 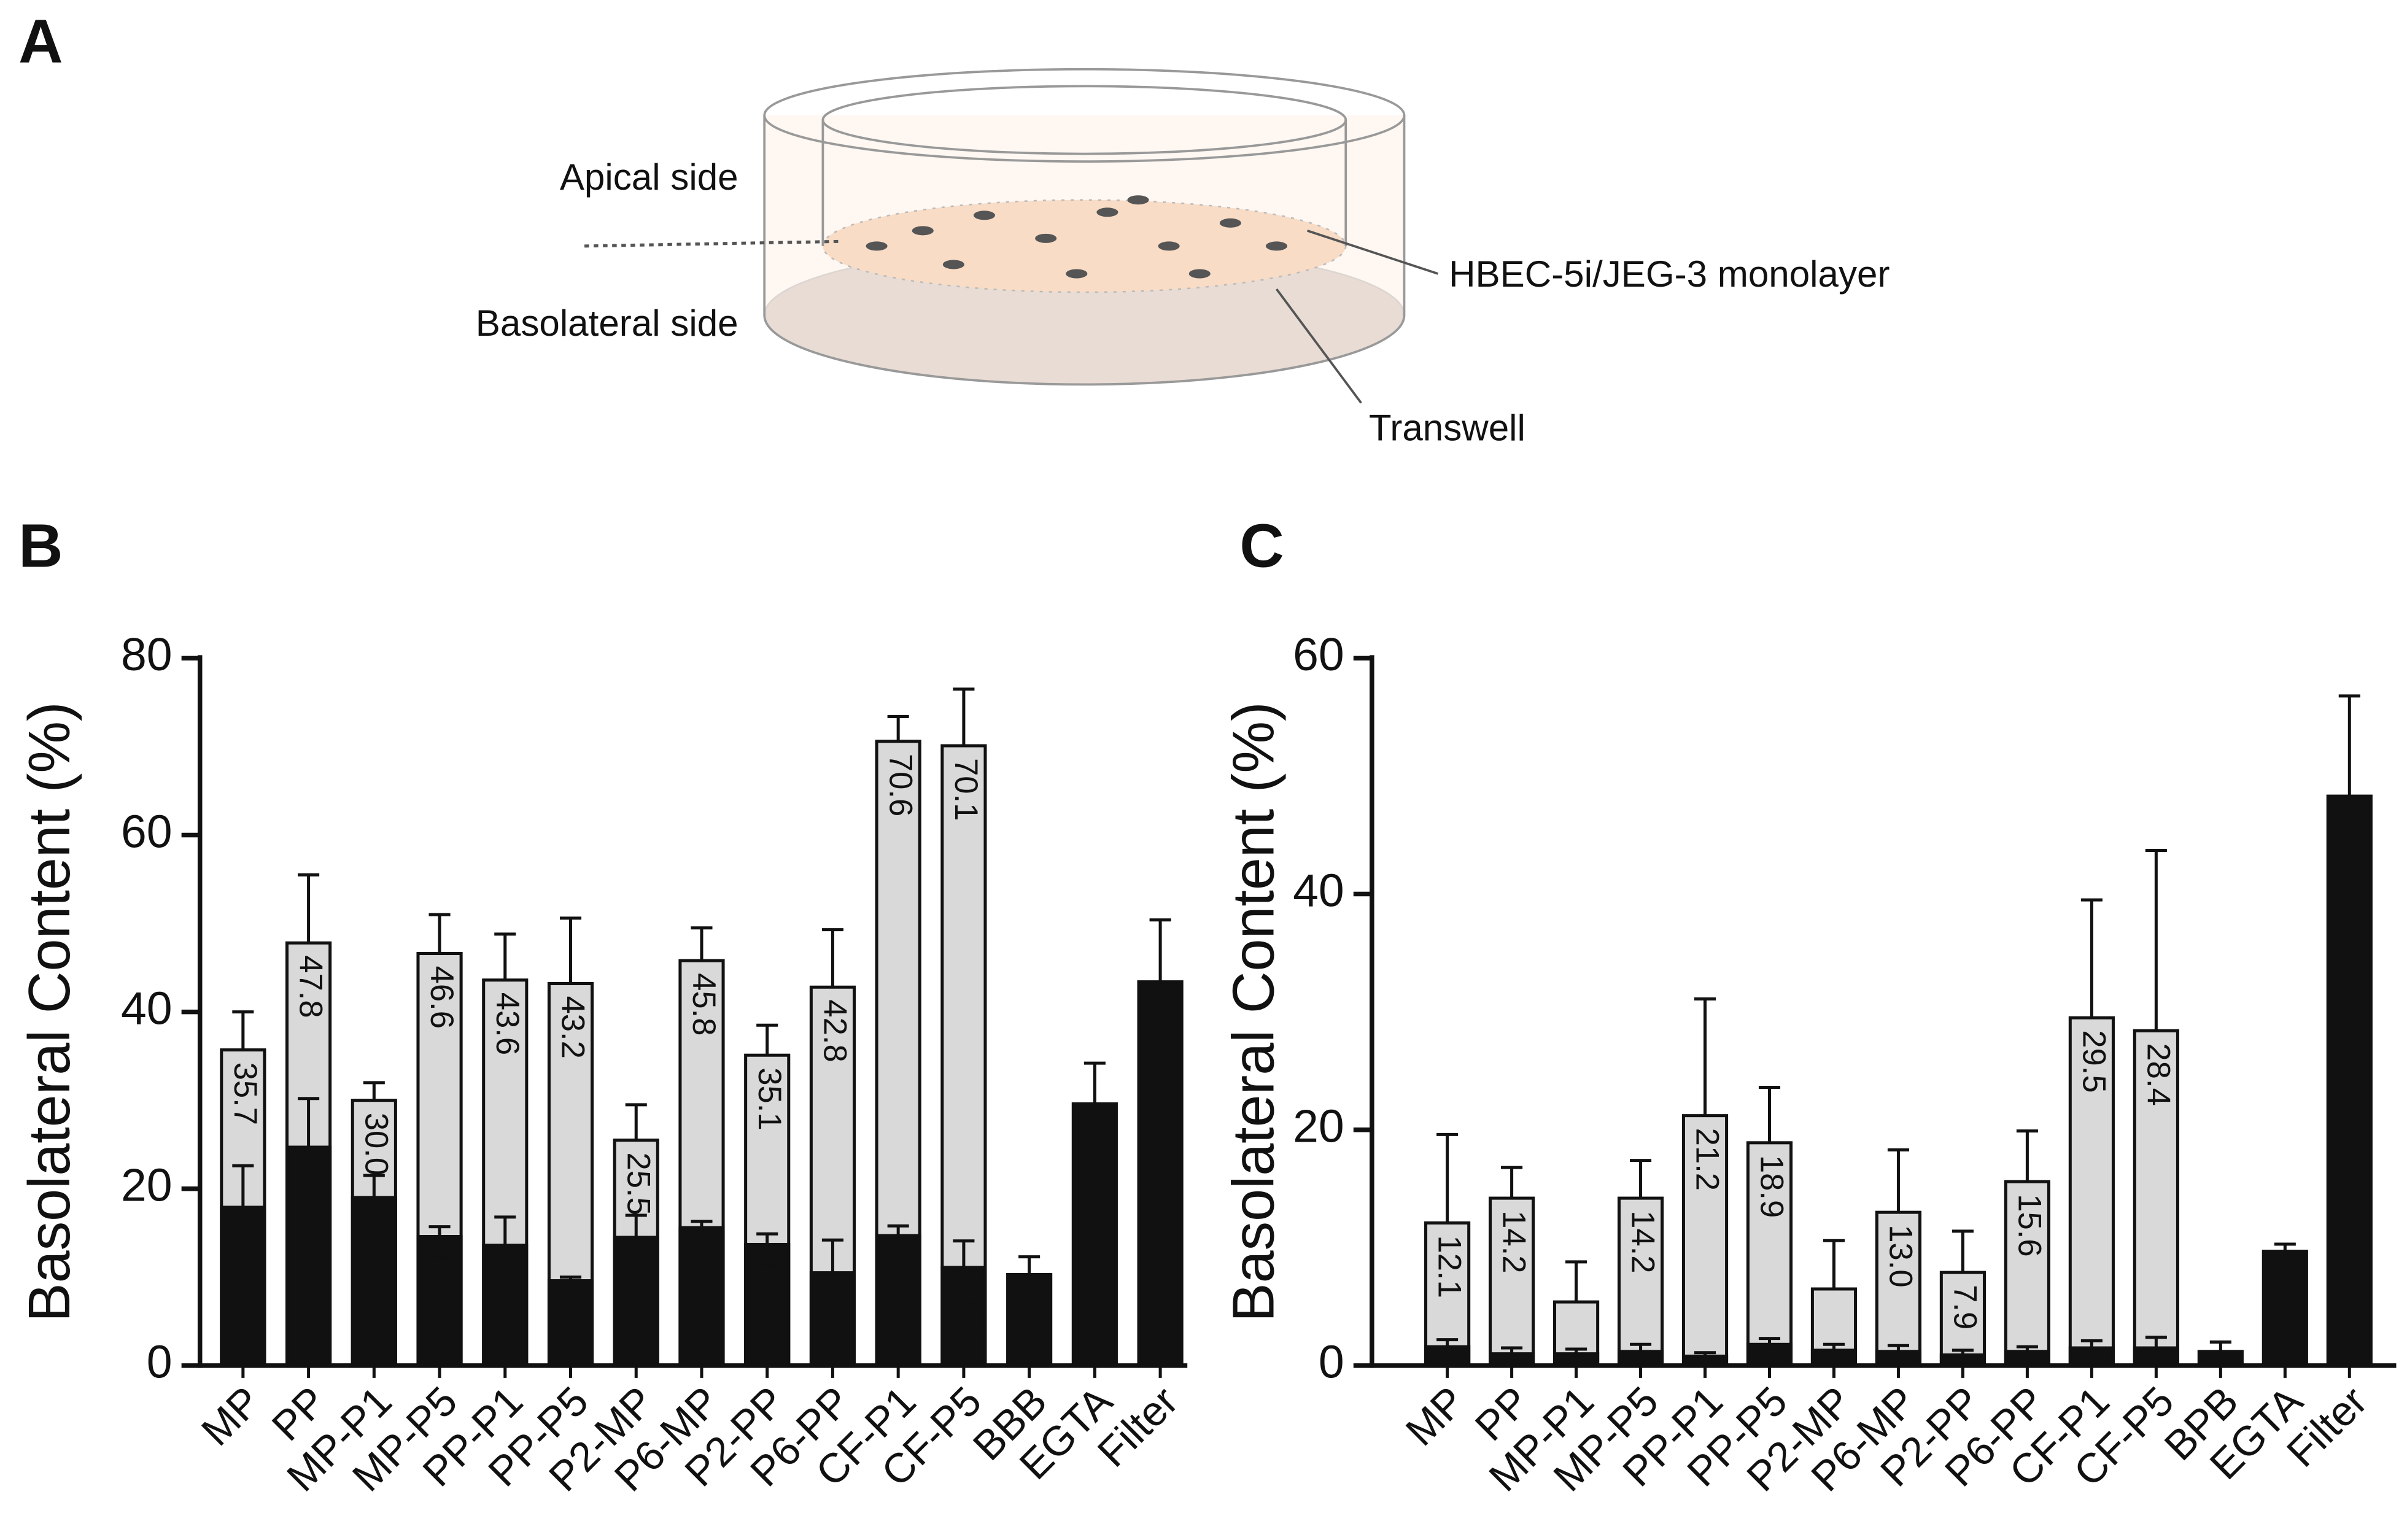 I want to click on value-label: 35.7, so click(x=245, y=1093).